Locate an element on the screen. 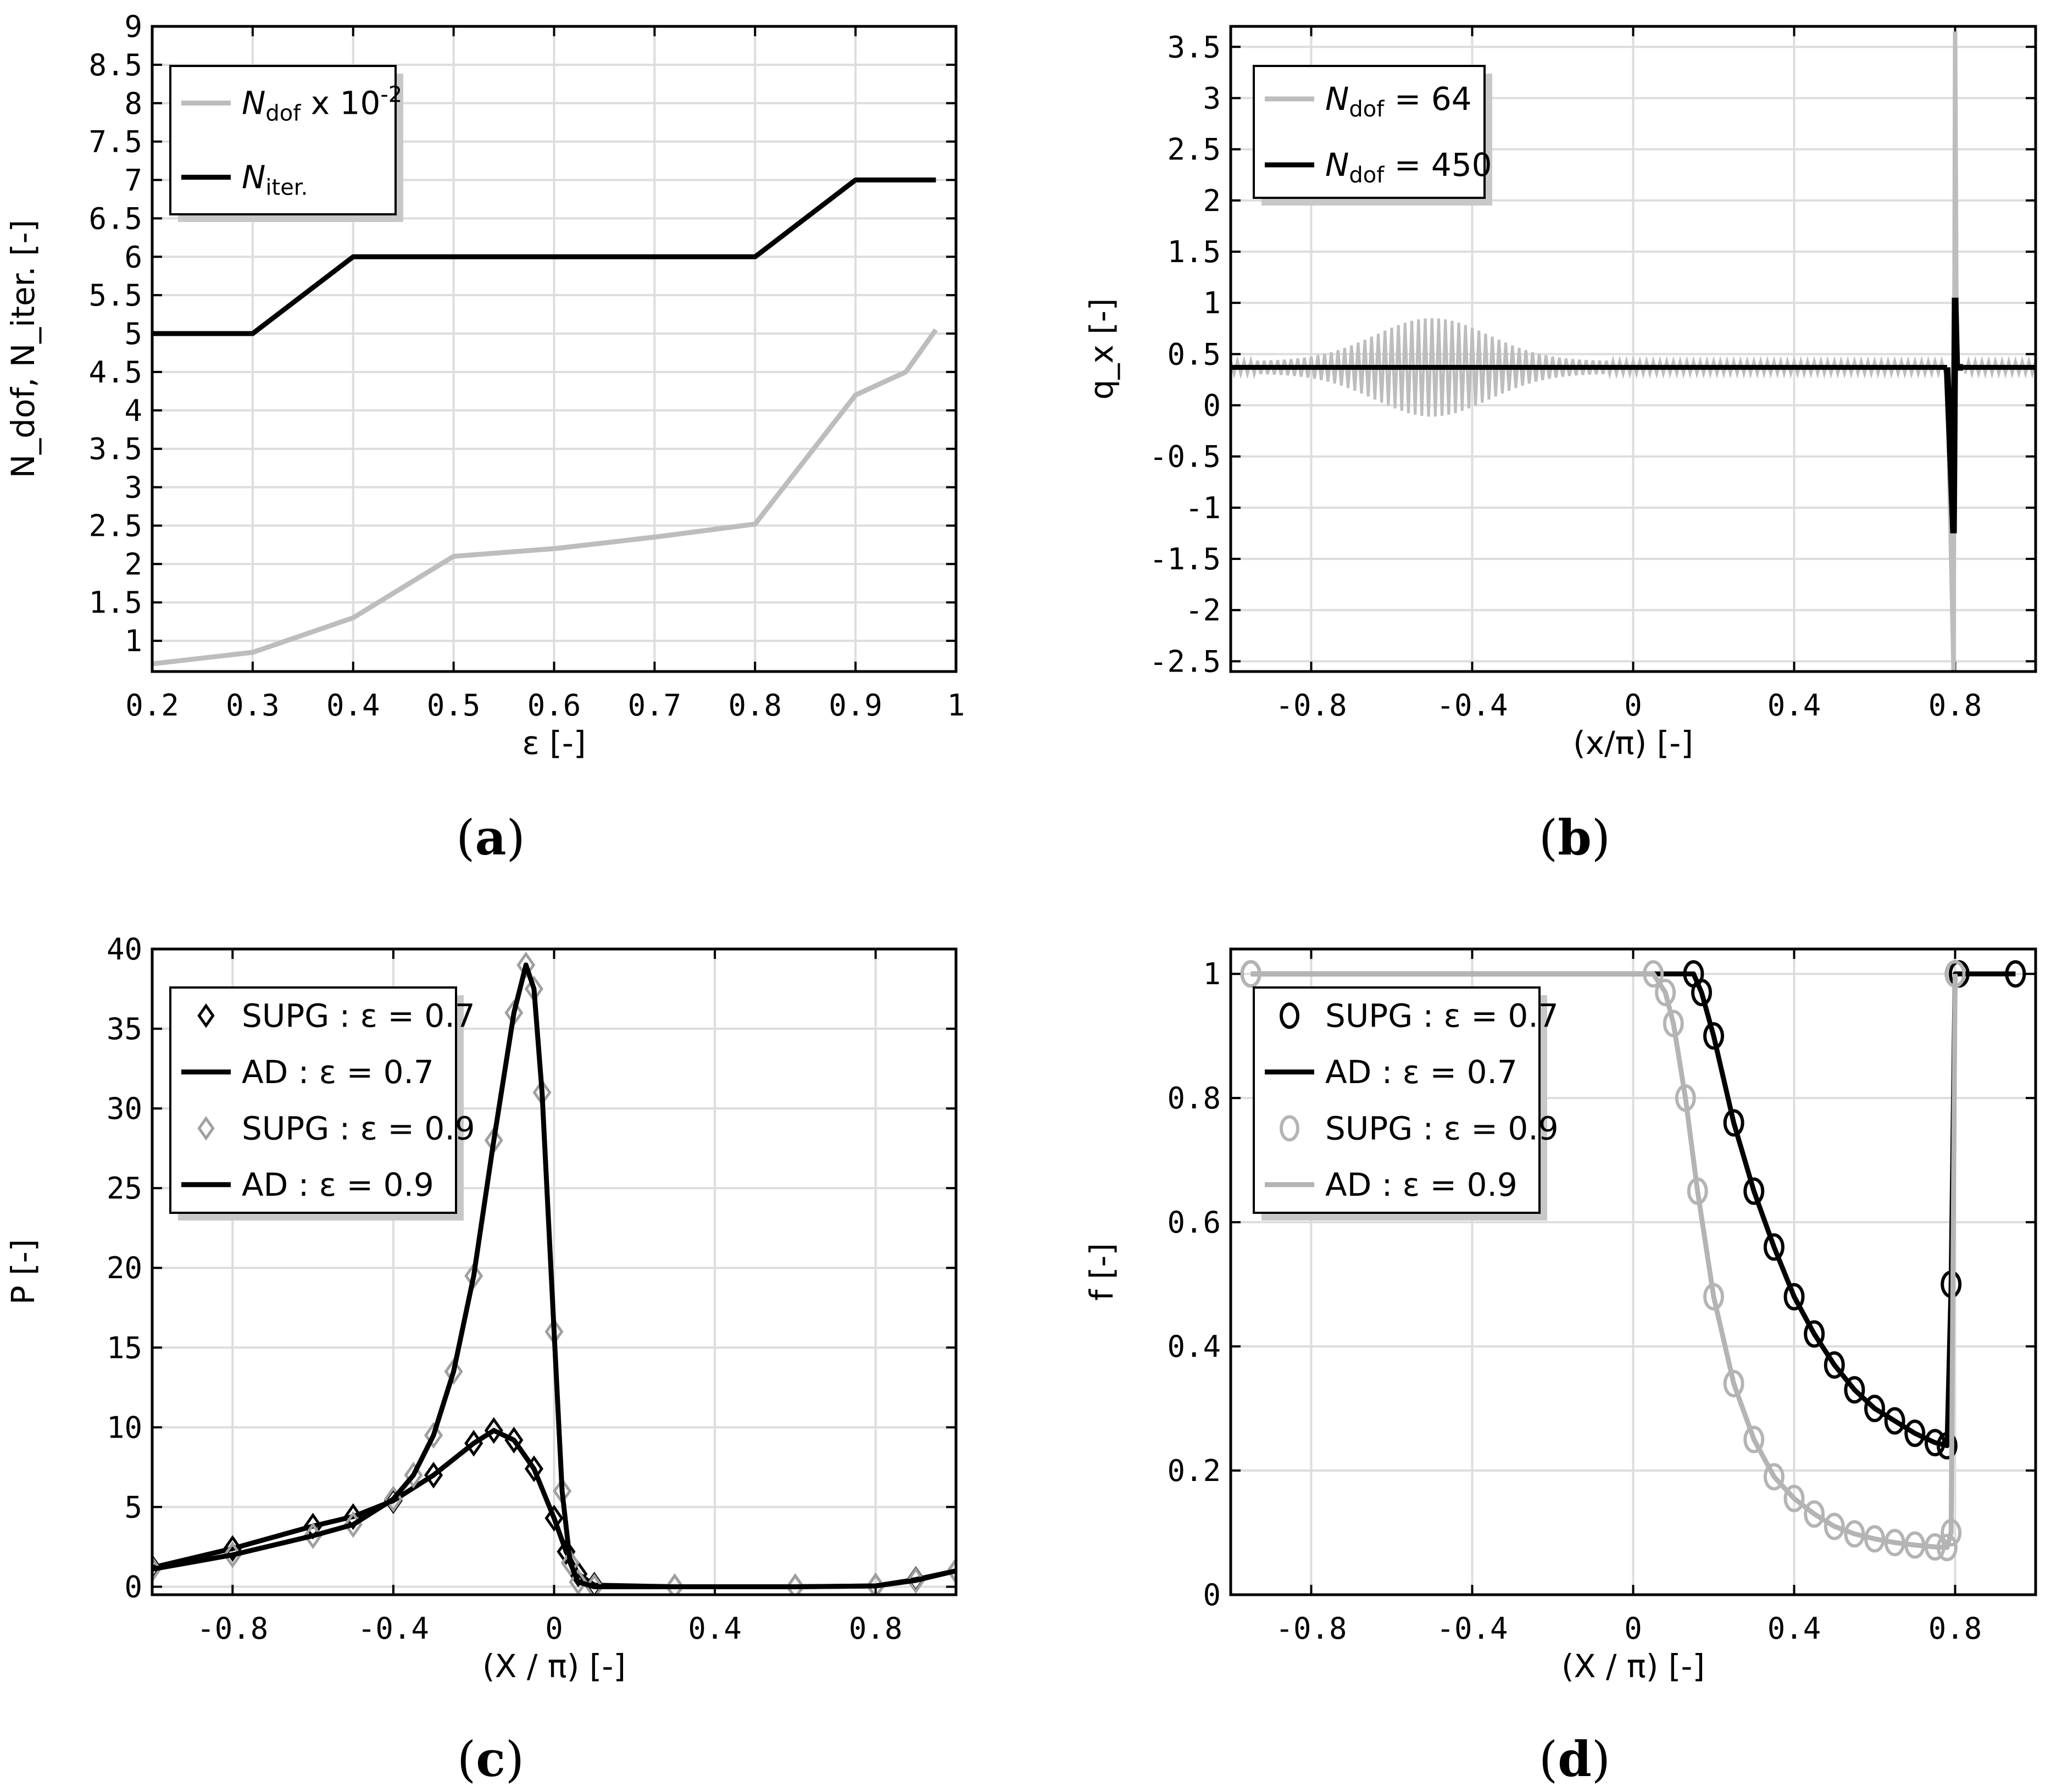 The height and width of the screenshot is (1792, 2051). caption-letter: c is located at coordinates (490, 1759).